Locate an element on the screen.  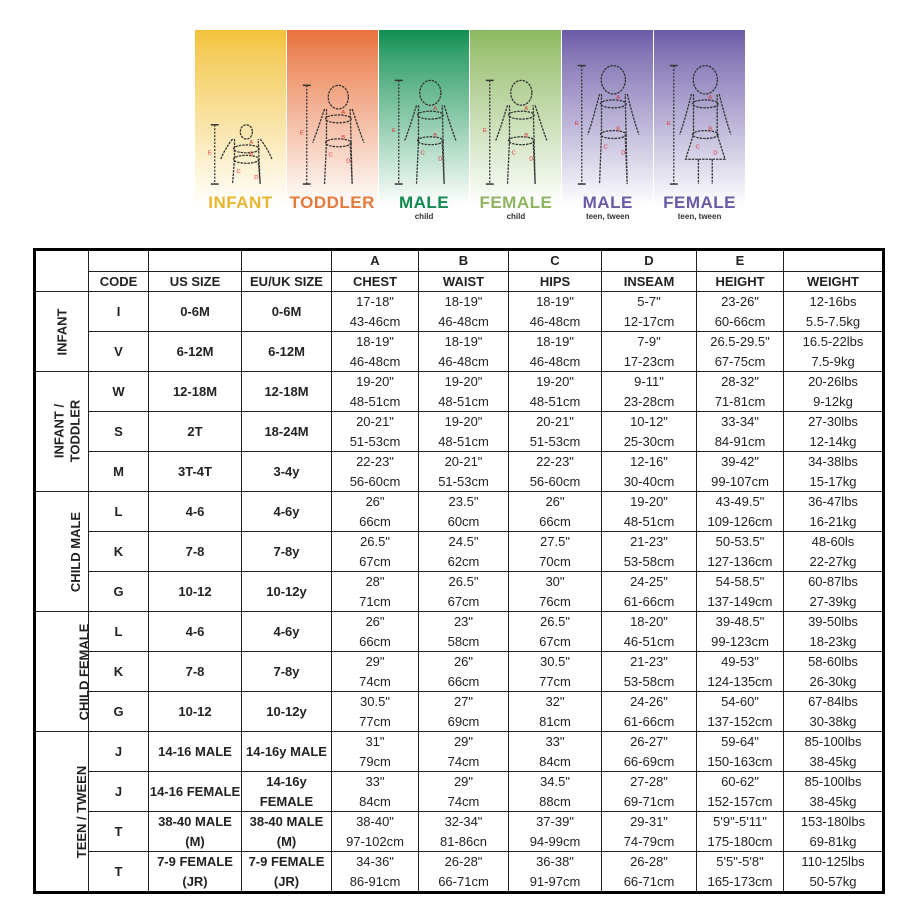
weight-cell: 39-50lbs 18-23kg is located at coordinates (833, 631).